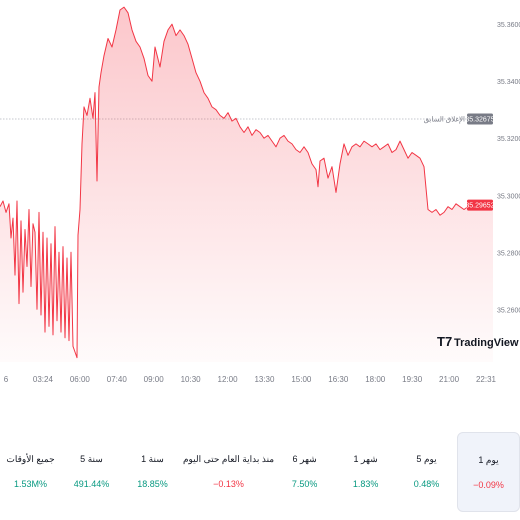 Image resolution: width=520 pixels, height=520 pixels. Describe the element at coordinates (31, 483) in the screenshot. I see `period-change-value: 1.53M%` at that location.